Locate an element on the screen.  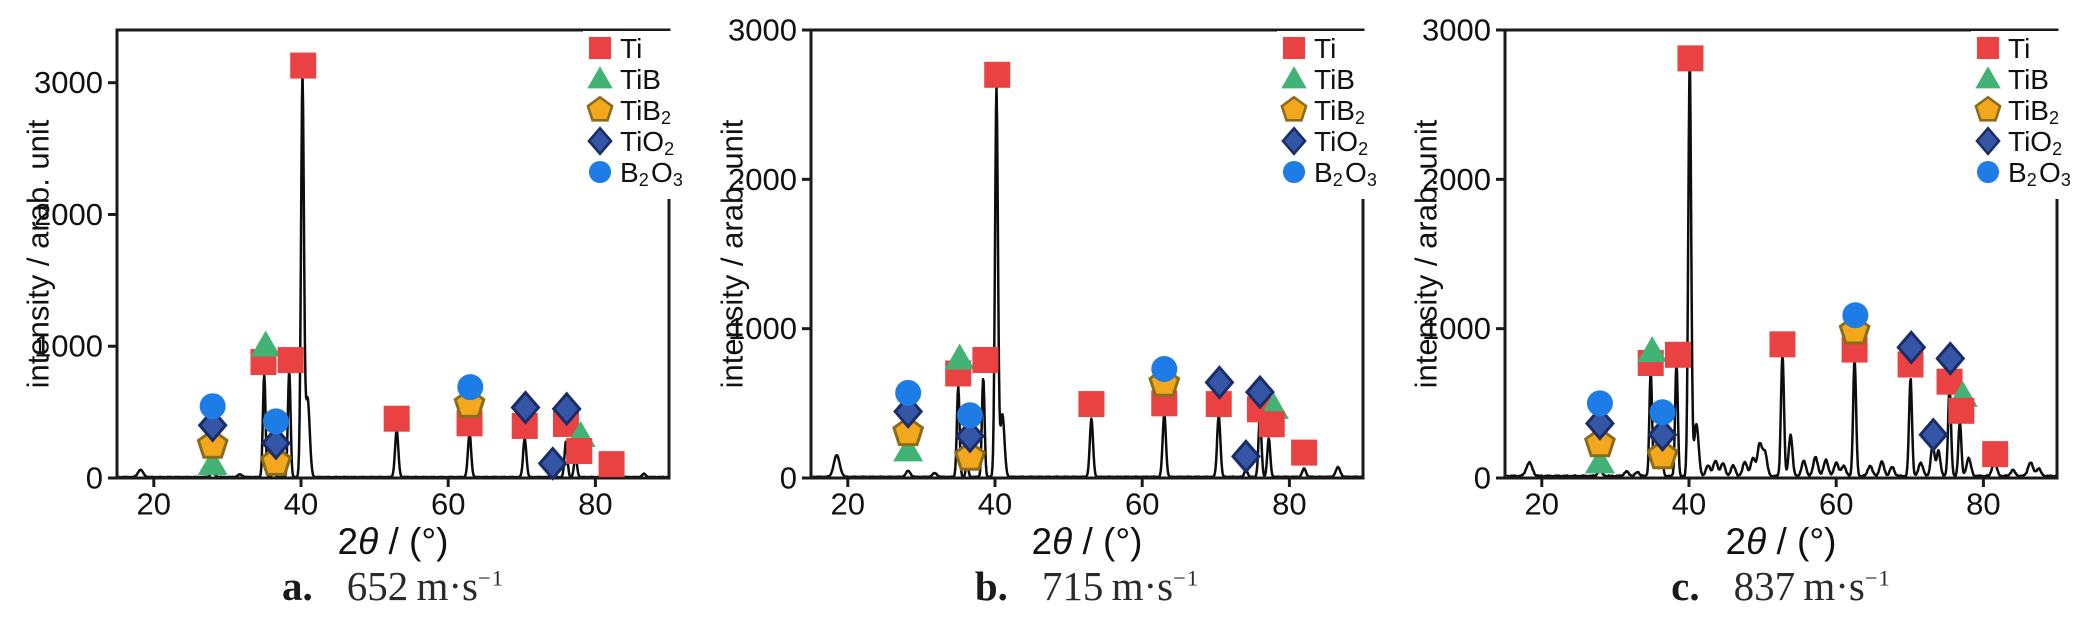
caption-a: a. 652 m·s−1 is located at coordinates (393, 586).